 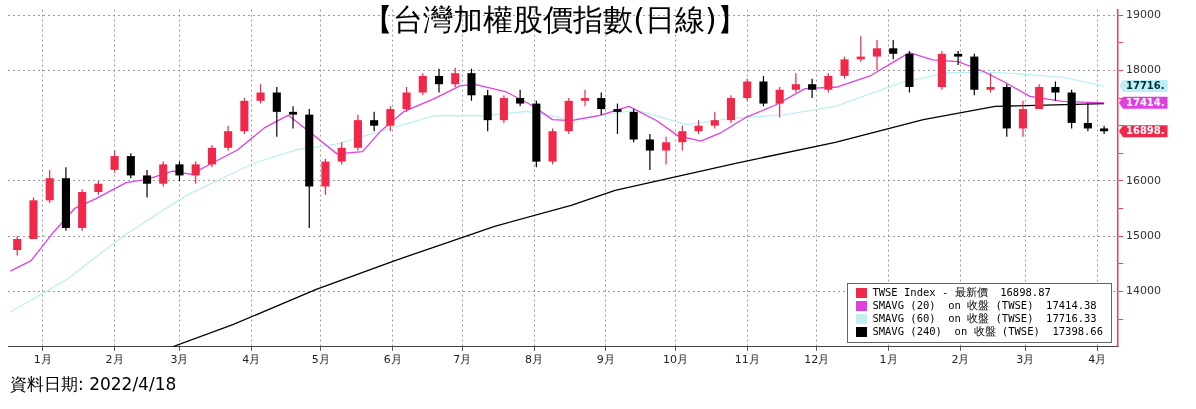 I want to click on legend-label: SMAVG (20) on 收盤 (TWSE) 17414.38, so click(x=984, y=306).